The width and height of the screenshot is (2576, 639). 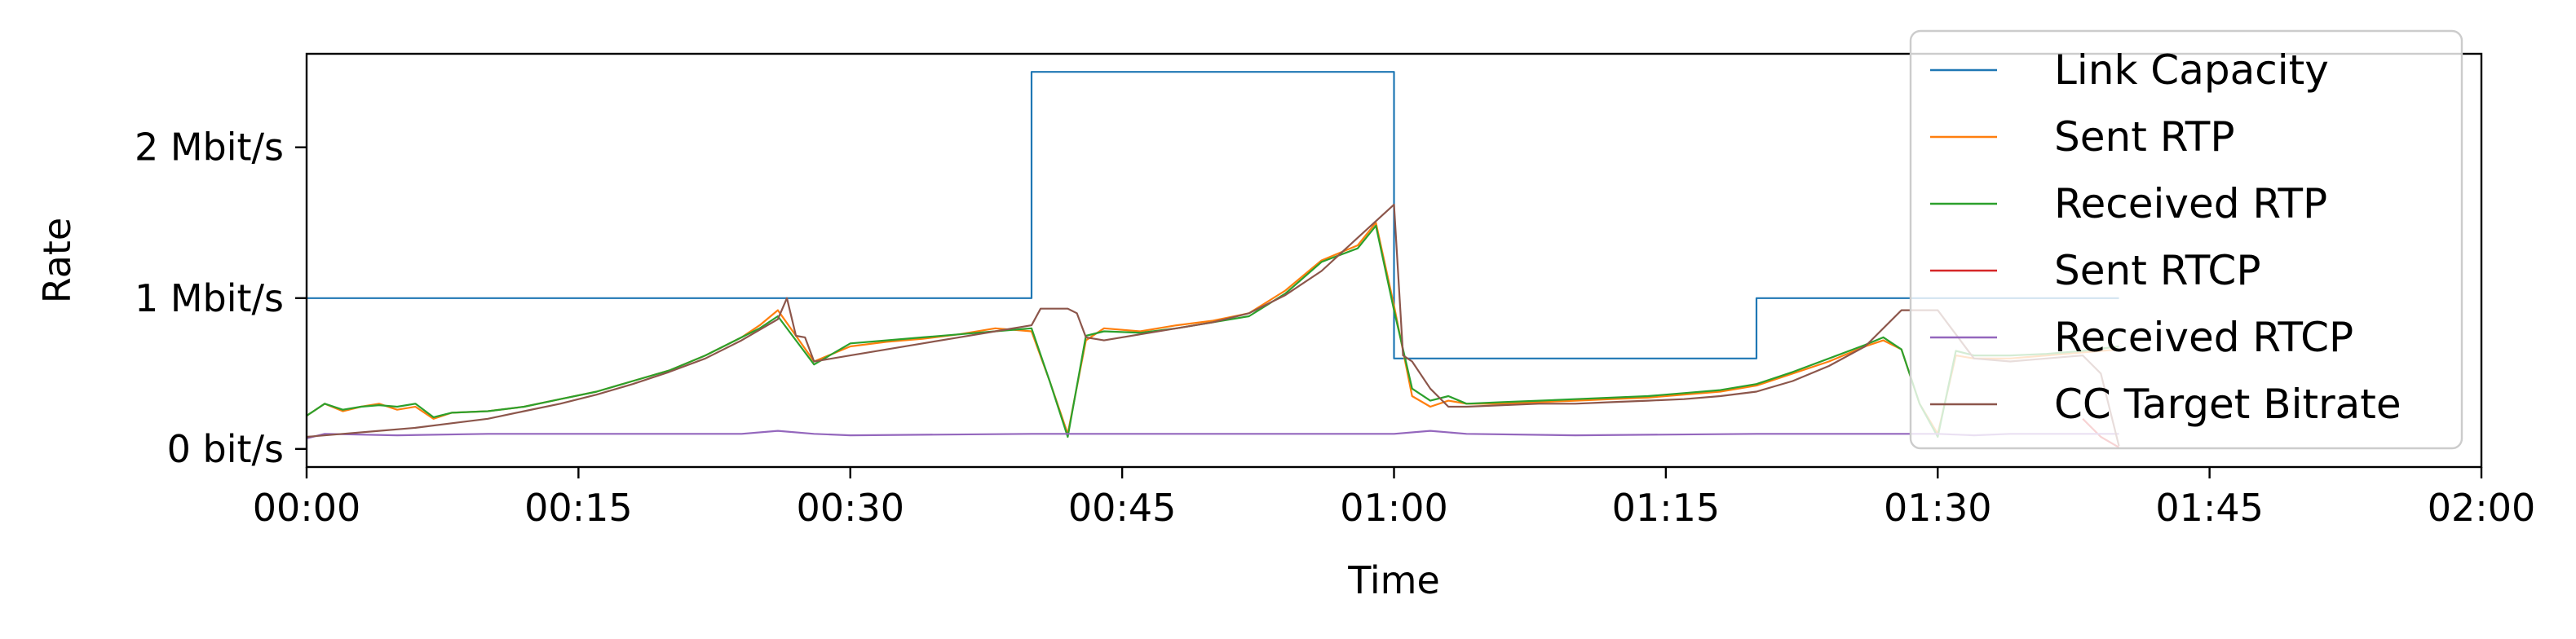 I want to click on x-tick-label: 01:45, so click(x=2209, y=508).